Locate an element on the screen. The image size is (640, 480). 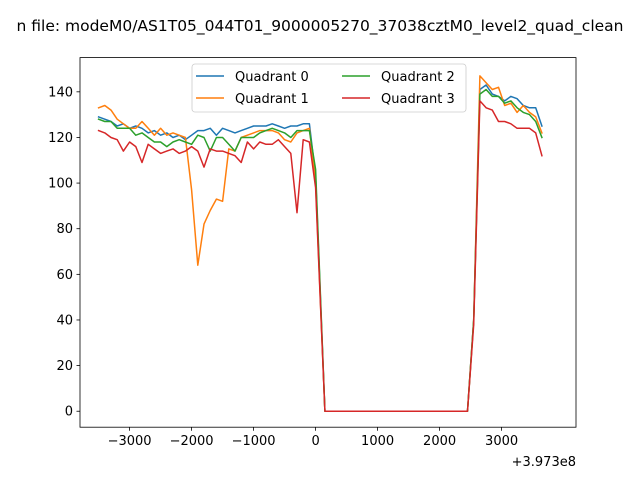
y-tick-label: 40 is located at coordinates (64, 320).